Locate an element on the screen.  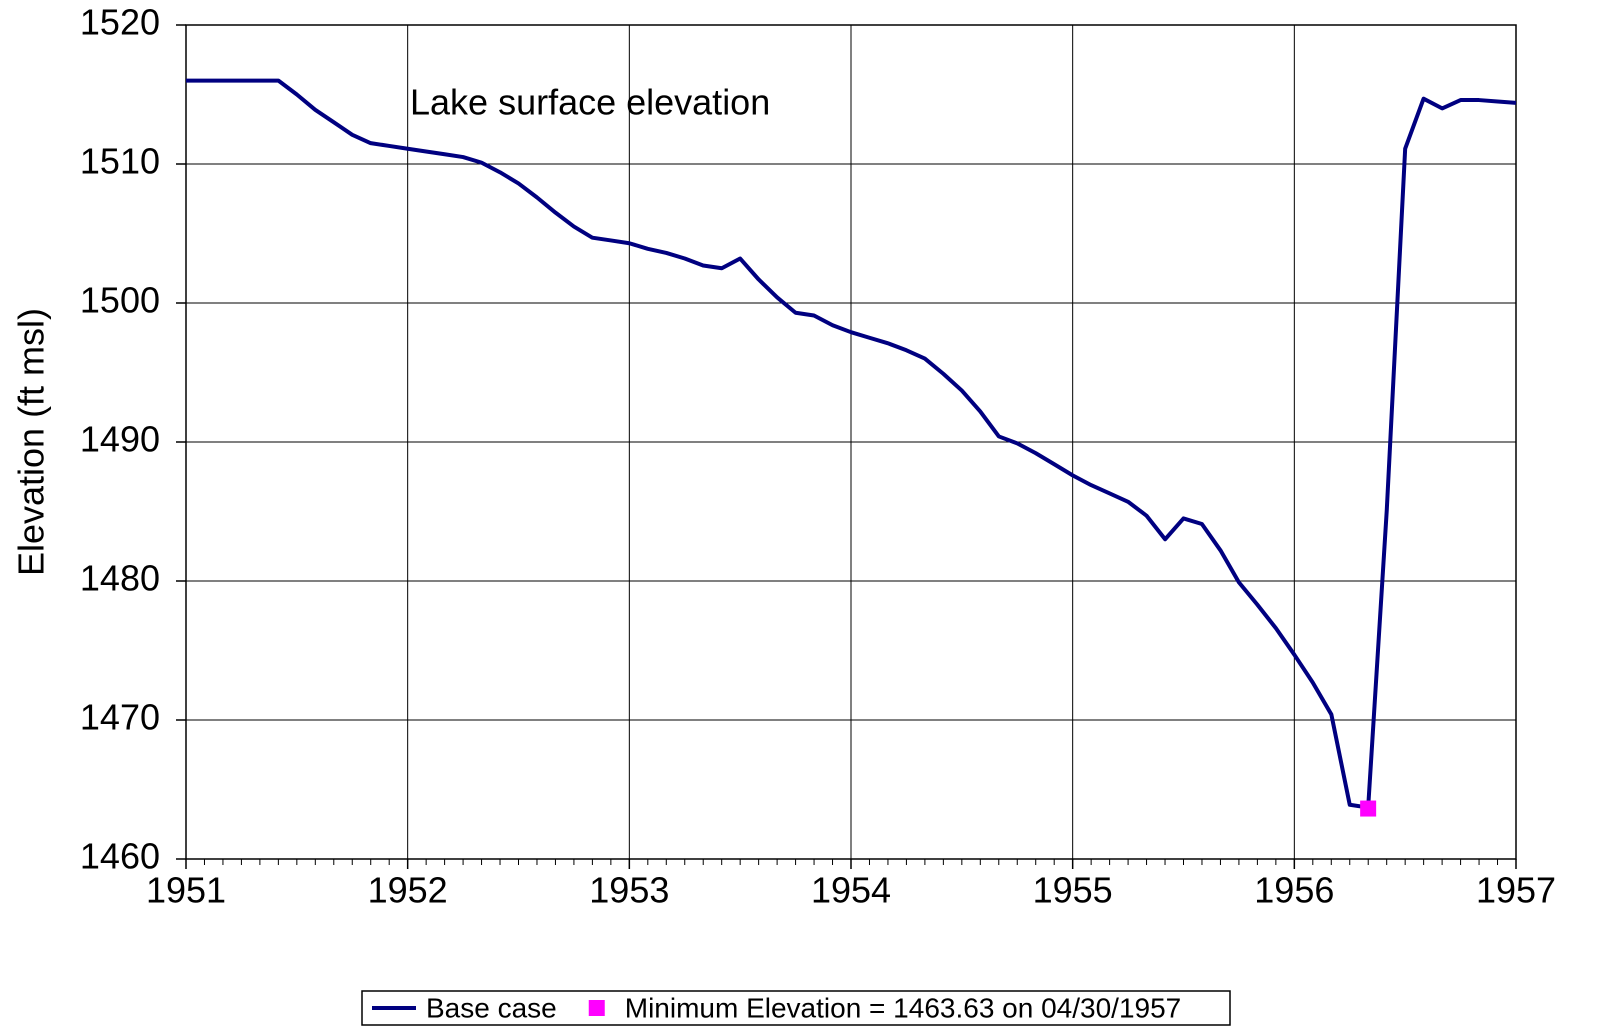
legend-swatch is located at coordinates (596, 1008).